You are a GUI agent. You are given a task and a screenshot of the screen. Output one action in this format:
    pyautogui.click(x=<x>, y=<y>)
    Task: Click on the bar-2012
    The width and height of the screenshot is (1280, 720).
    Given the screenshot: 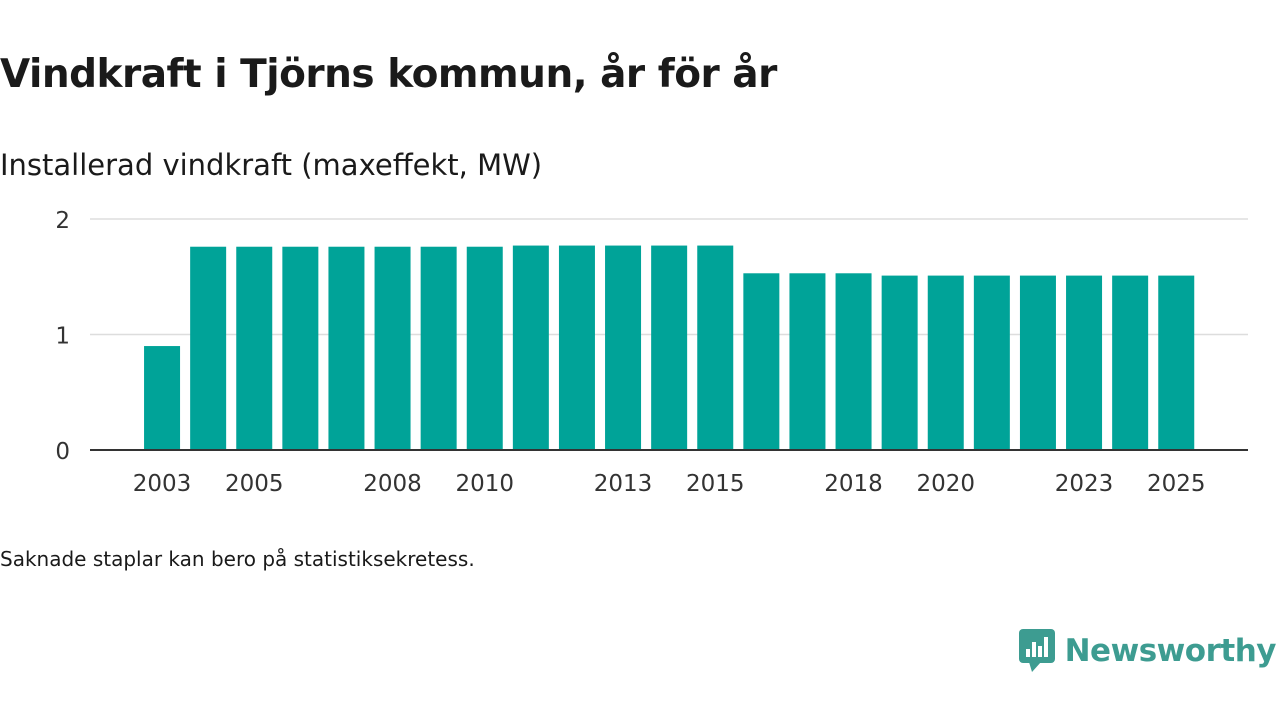 What is the action you would take?
    pyautogui.click(x=576, y=347)
    